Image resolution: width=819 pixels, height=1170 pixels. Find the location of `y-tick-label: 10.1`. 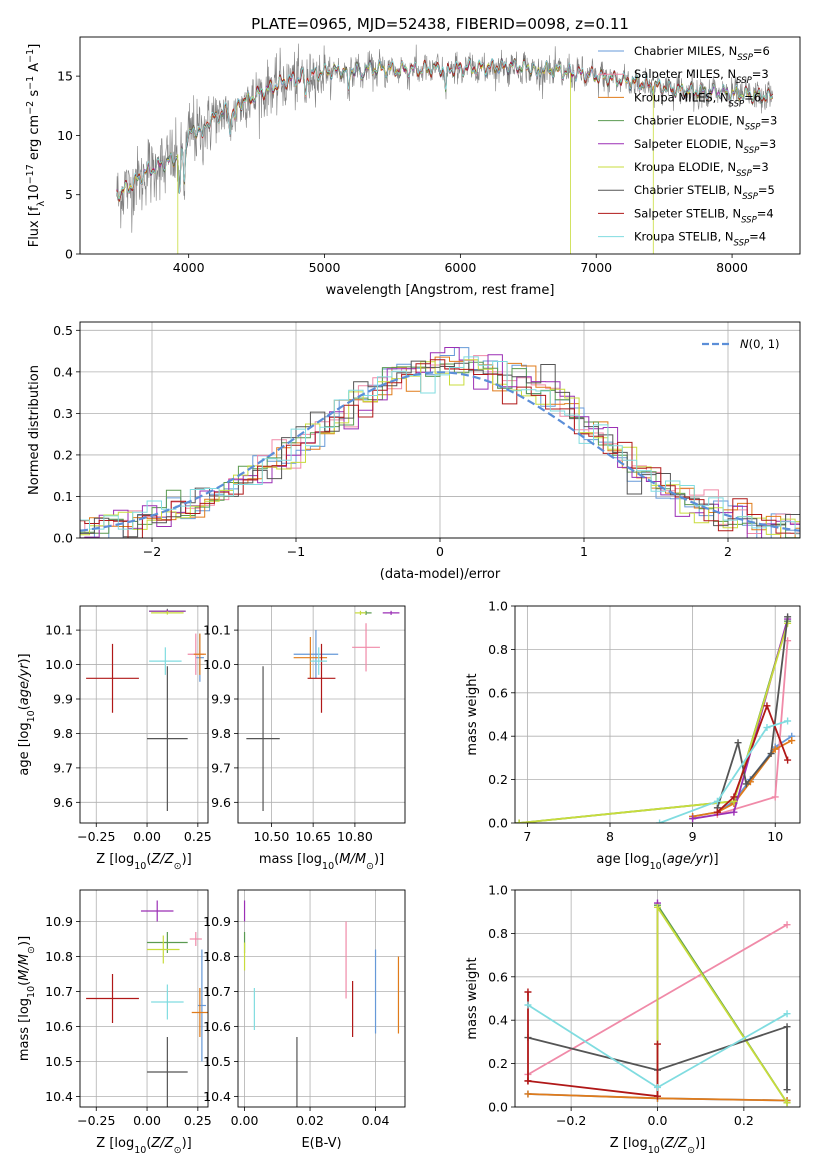

y-tick-label: 10.1 is located at coordinates (59, 630).